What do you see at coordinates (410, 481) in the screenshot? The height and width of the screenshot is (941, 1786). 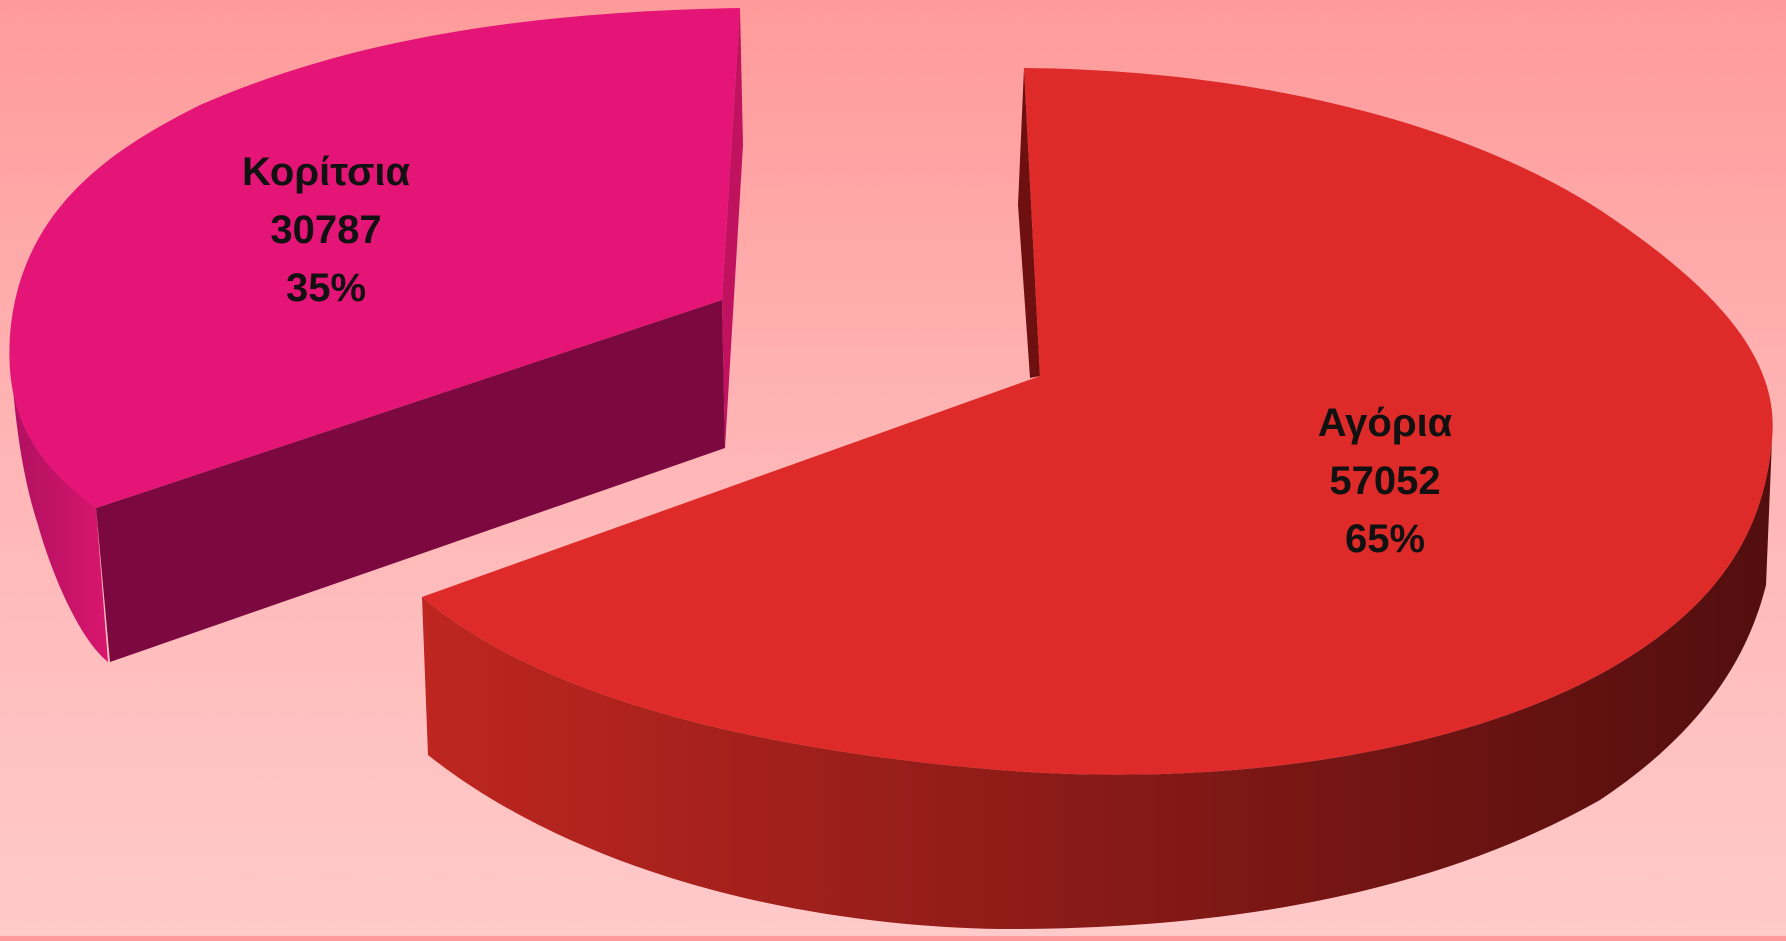 I see `slice-girls-wall` at bounding box center [410, 481].